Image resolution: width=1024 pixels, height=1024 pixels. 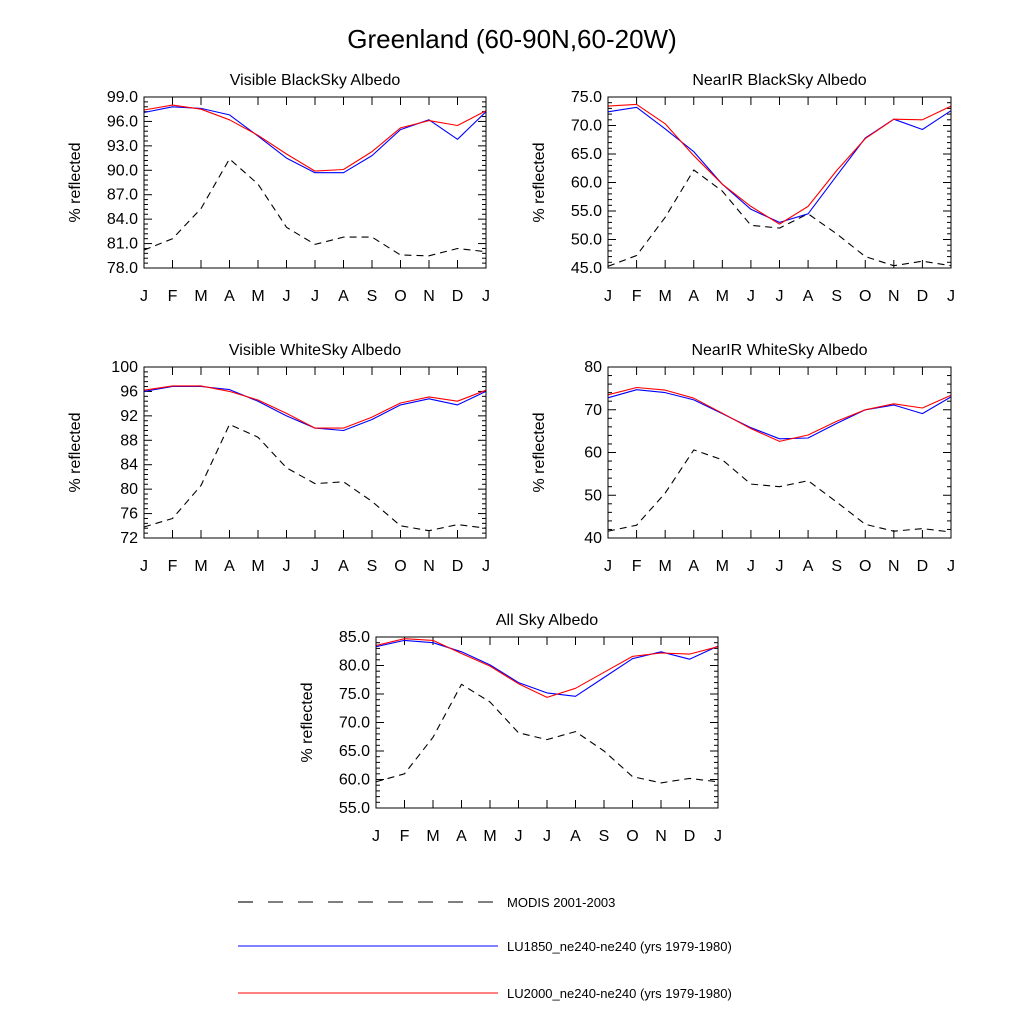 I want to click on y-tick-label: 70, so click(x=593, y=410).